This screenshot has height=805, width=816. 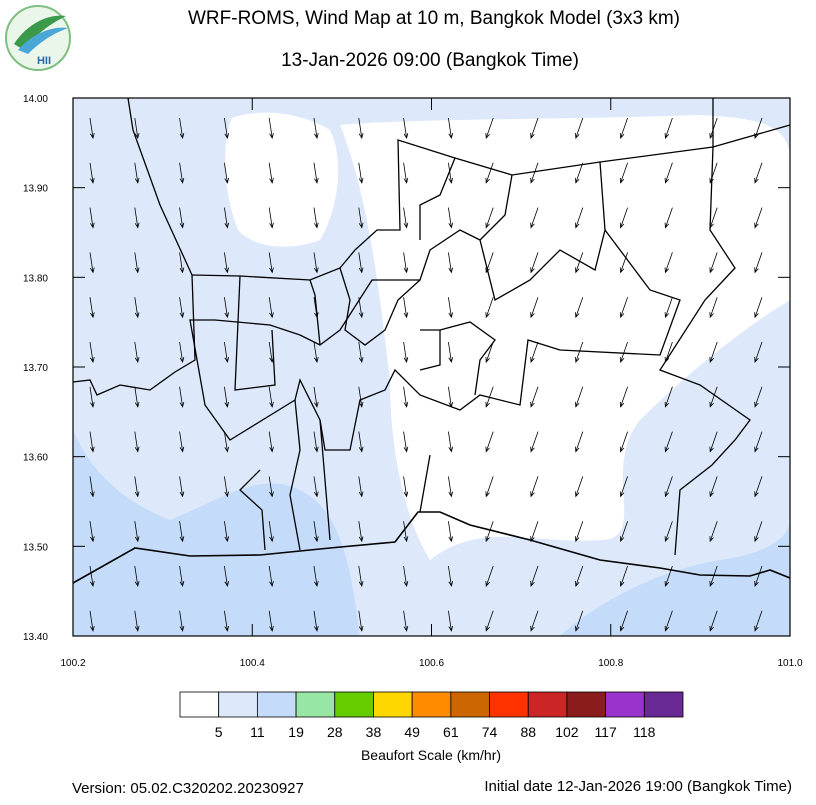 I want to click on x-tick-label: 100.2, so click(x=72, y=663).